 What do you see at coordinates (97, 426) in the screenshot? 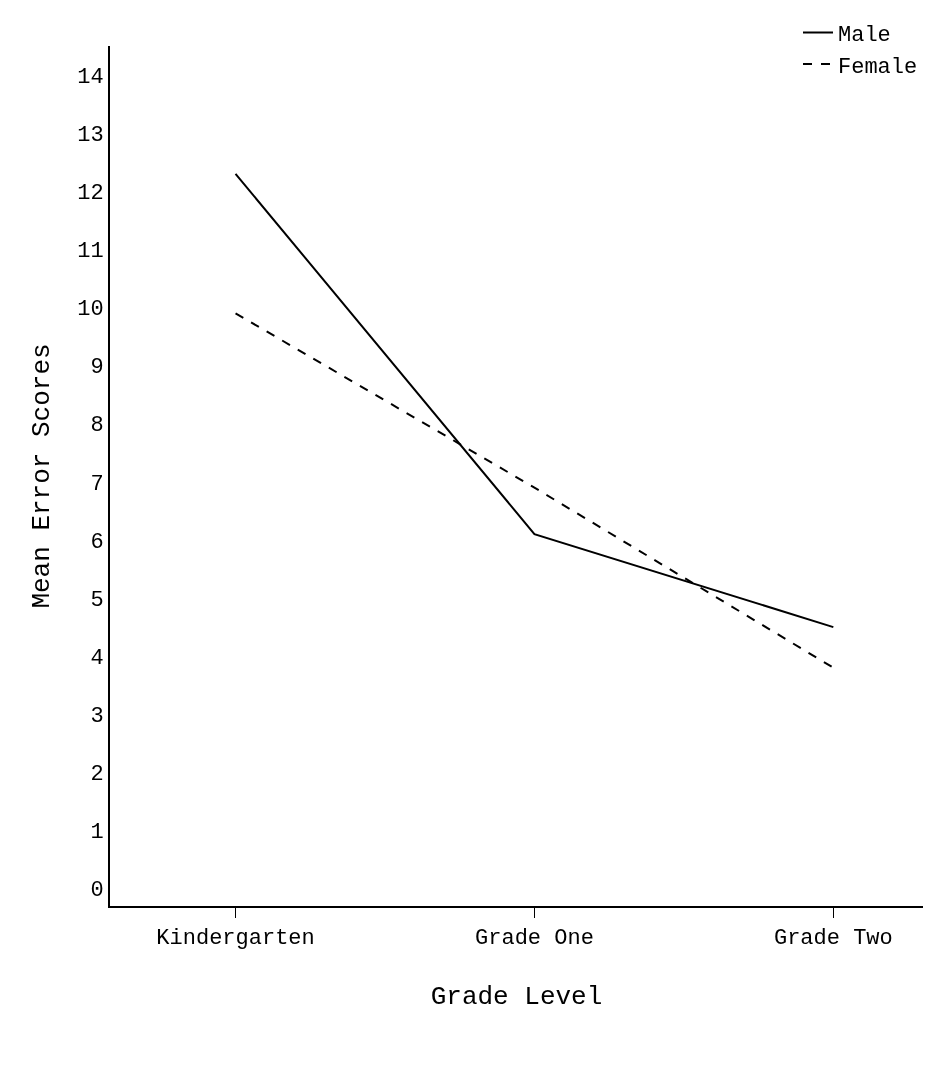
I see `y-tick-label: 8` at bounding box center [97, 426].